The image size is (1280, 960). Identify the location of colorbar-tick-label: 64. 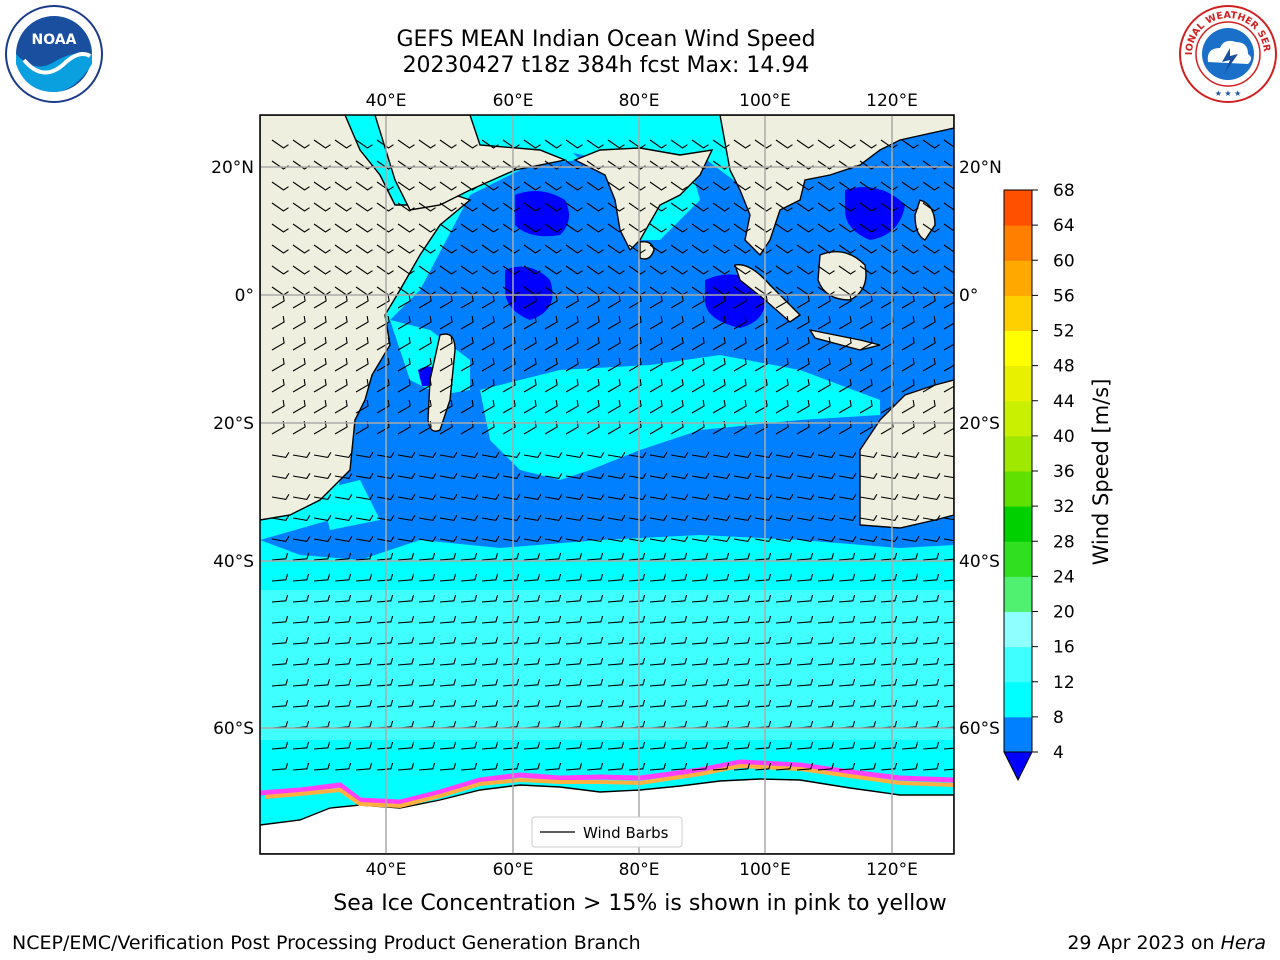
(1064, 226).